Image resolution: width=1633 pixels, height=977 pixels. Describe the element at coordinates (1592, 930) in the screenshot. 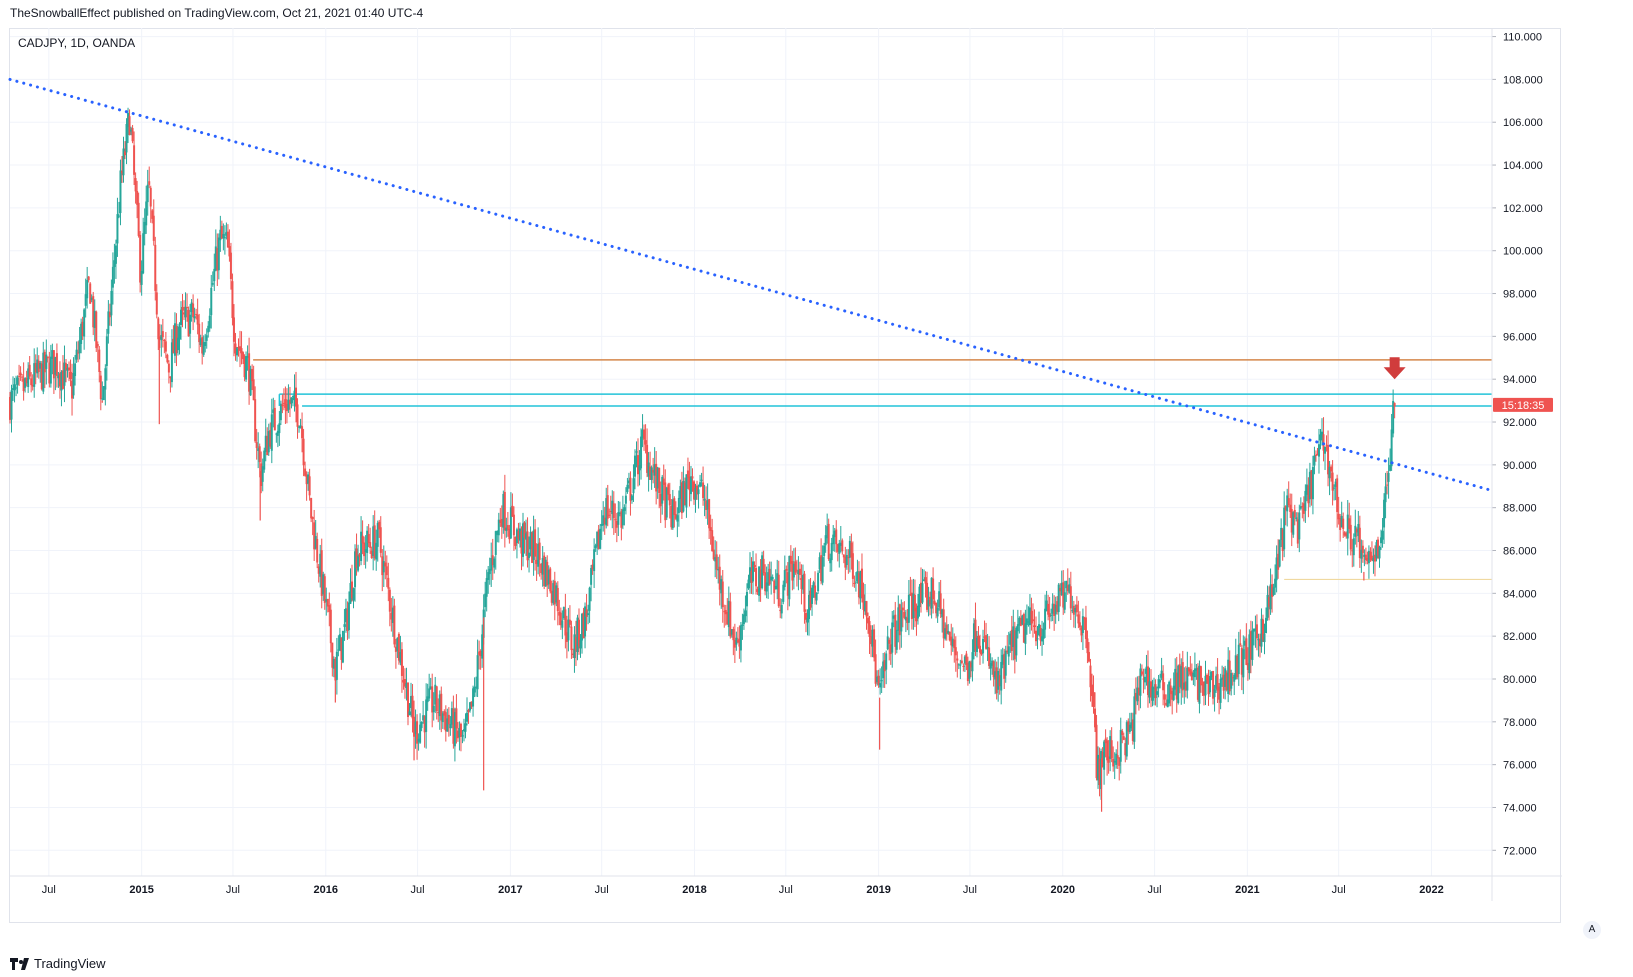

I see `auto-scale-button: A` at that location.